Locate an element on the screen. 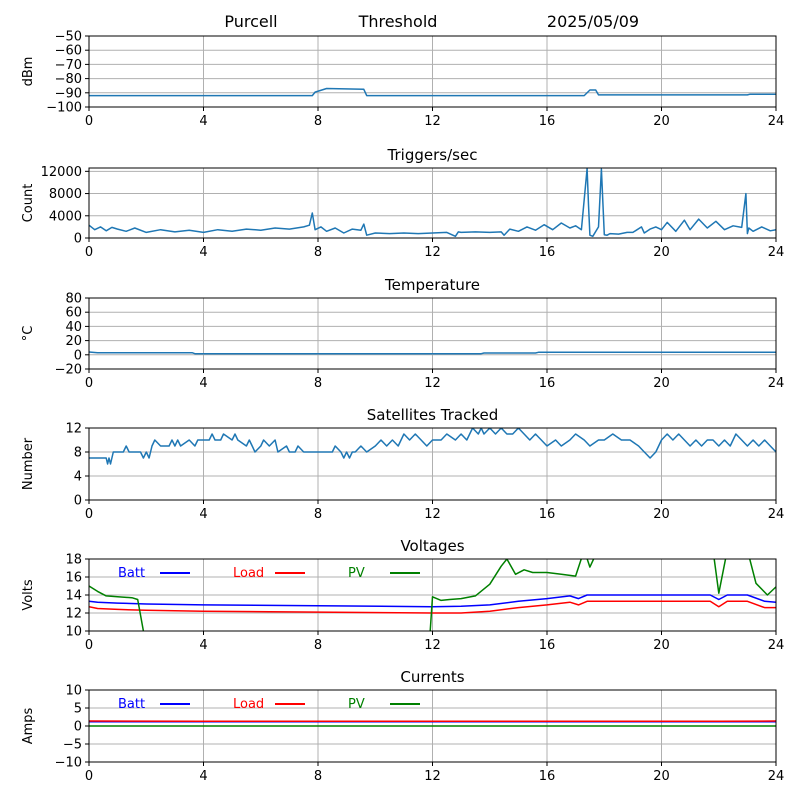 Image resolution: width=800 pixels, height=800 pixels. chart-title: Satellites Tracked is located at coordinates (432, 415).